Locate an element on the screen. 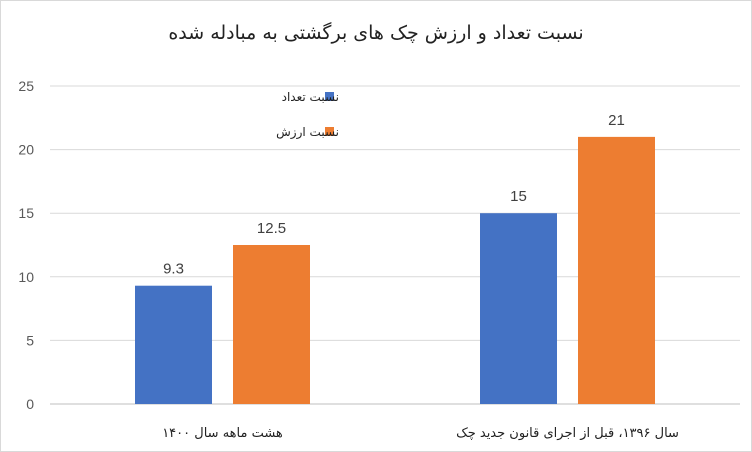 This screenshot has height=452, width=752. category-label: سال ۱۳۹۶، قبل از اجرای قانون جدید چک is located at coordinates (567, 433).